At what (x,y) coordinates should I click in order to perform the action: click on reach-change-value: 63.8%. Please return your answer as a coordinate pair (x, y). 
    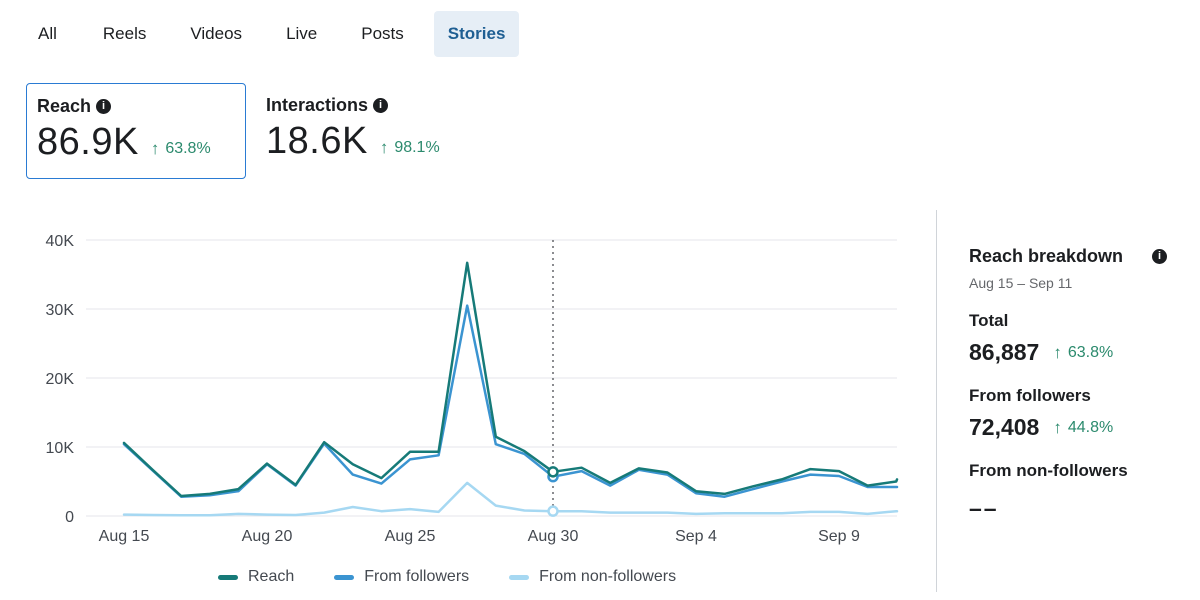
    Looking at the image, I should click on (188, 148).